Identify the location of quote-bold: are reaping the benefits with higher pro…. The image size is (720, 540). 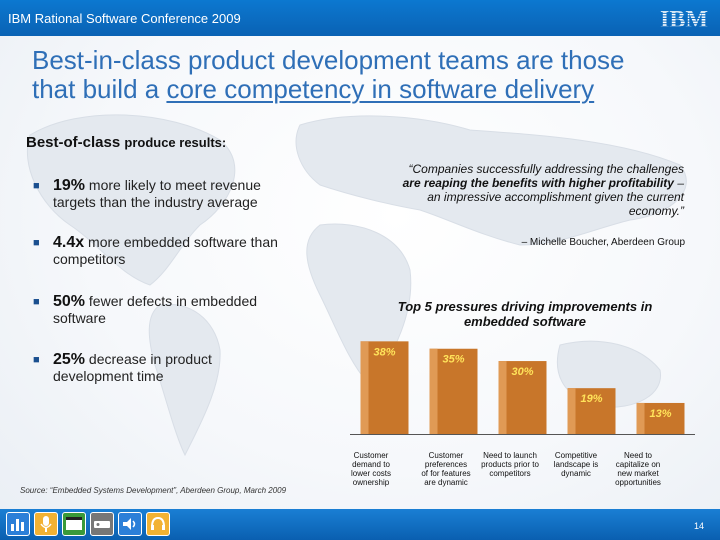
(538, 183).